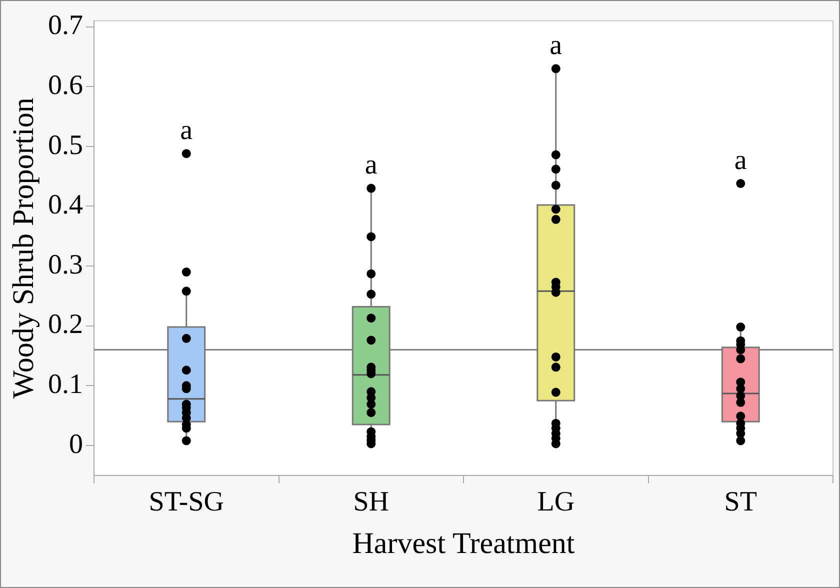 The height and width of the screenshot is (588, 840). What do you see at coordinates (740, 502) in the screenshot?
I see `x-tick-label: ST` at bounding box center [740, 502].